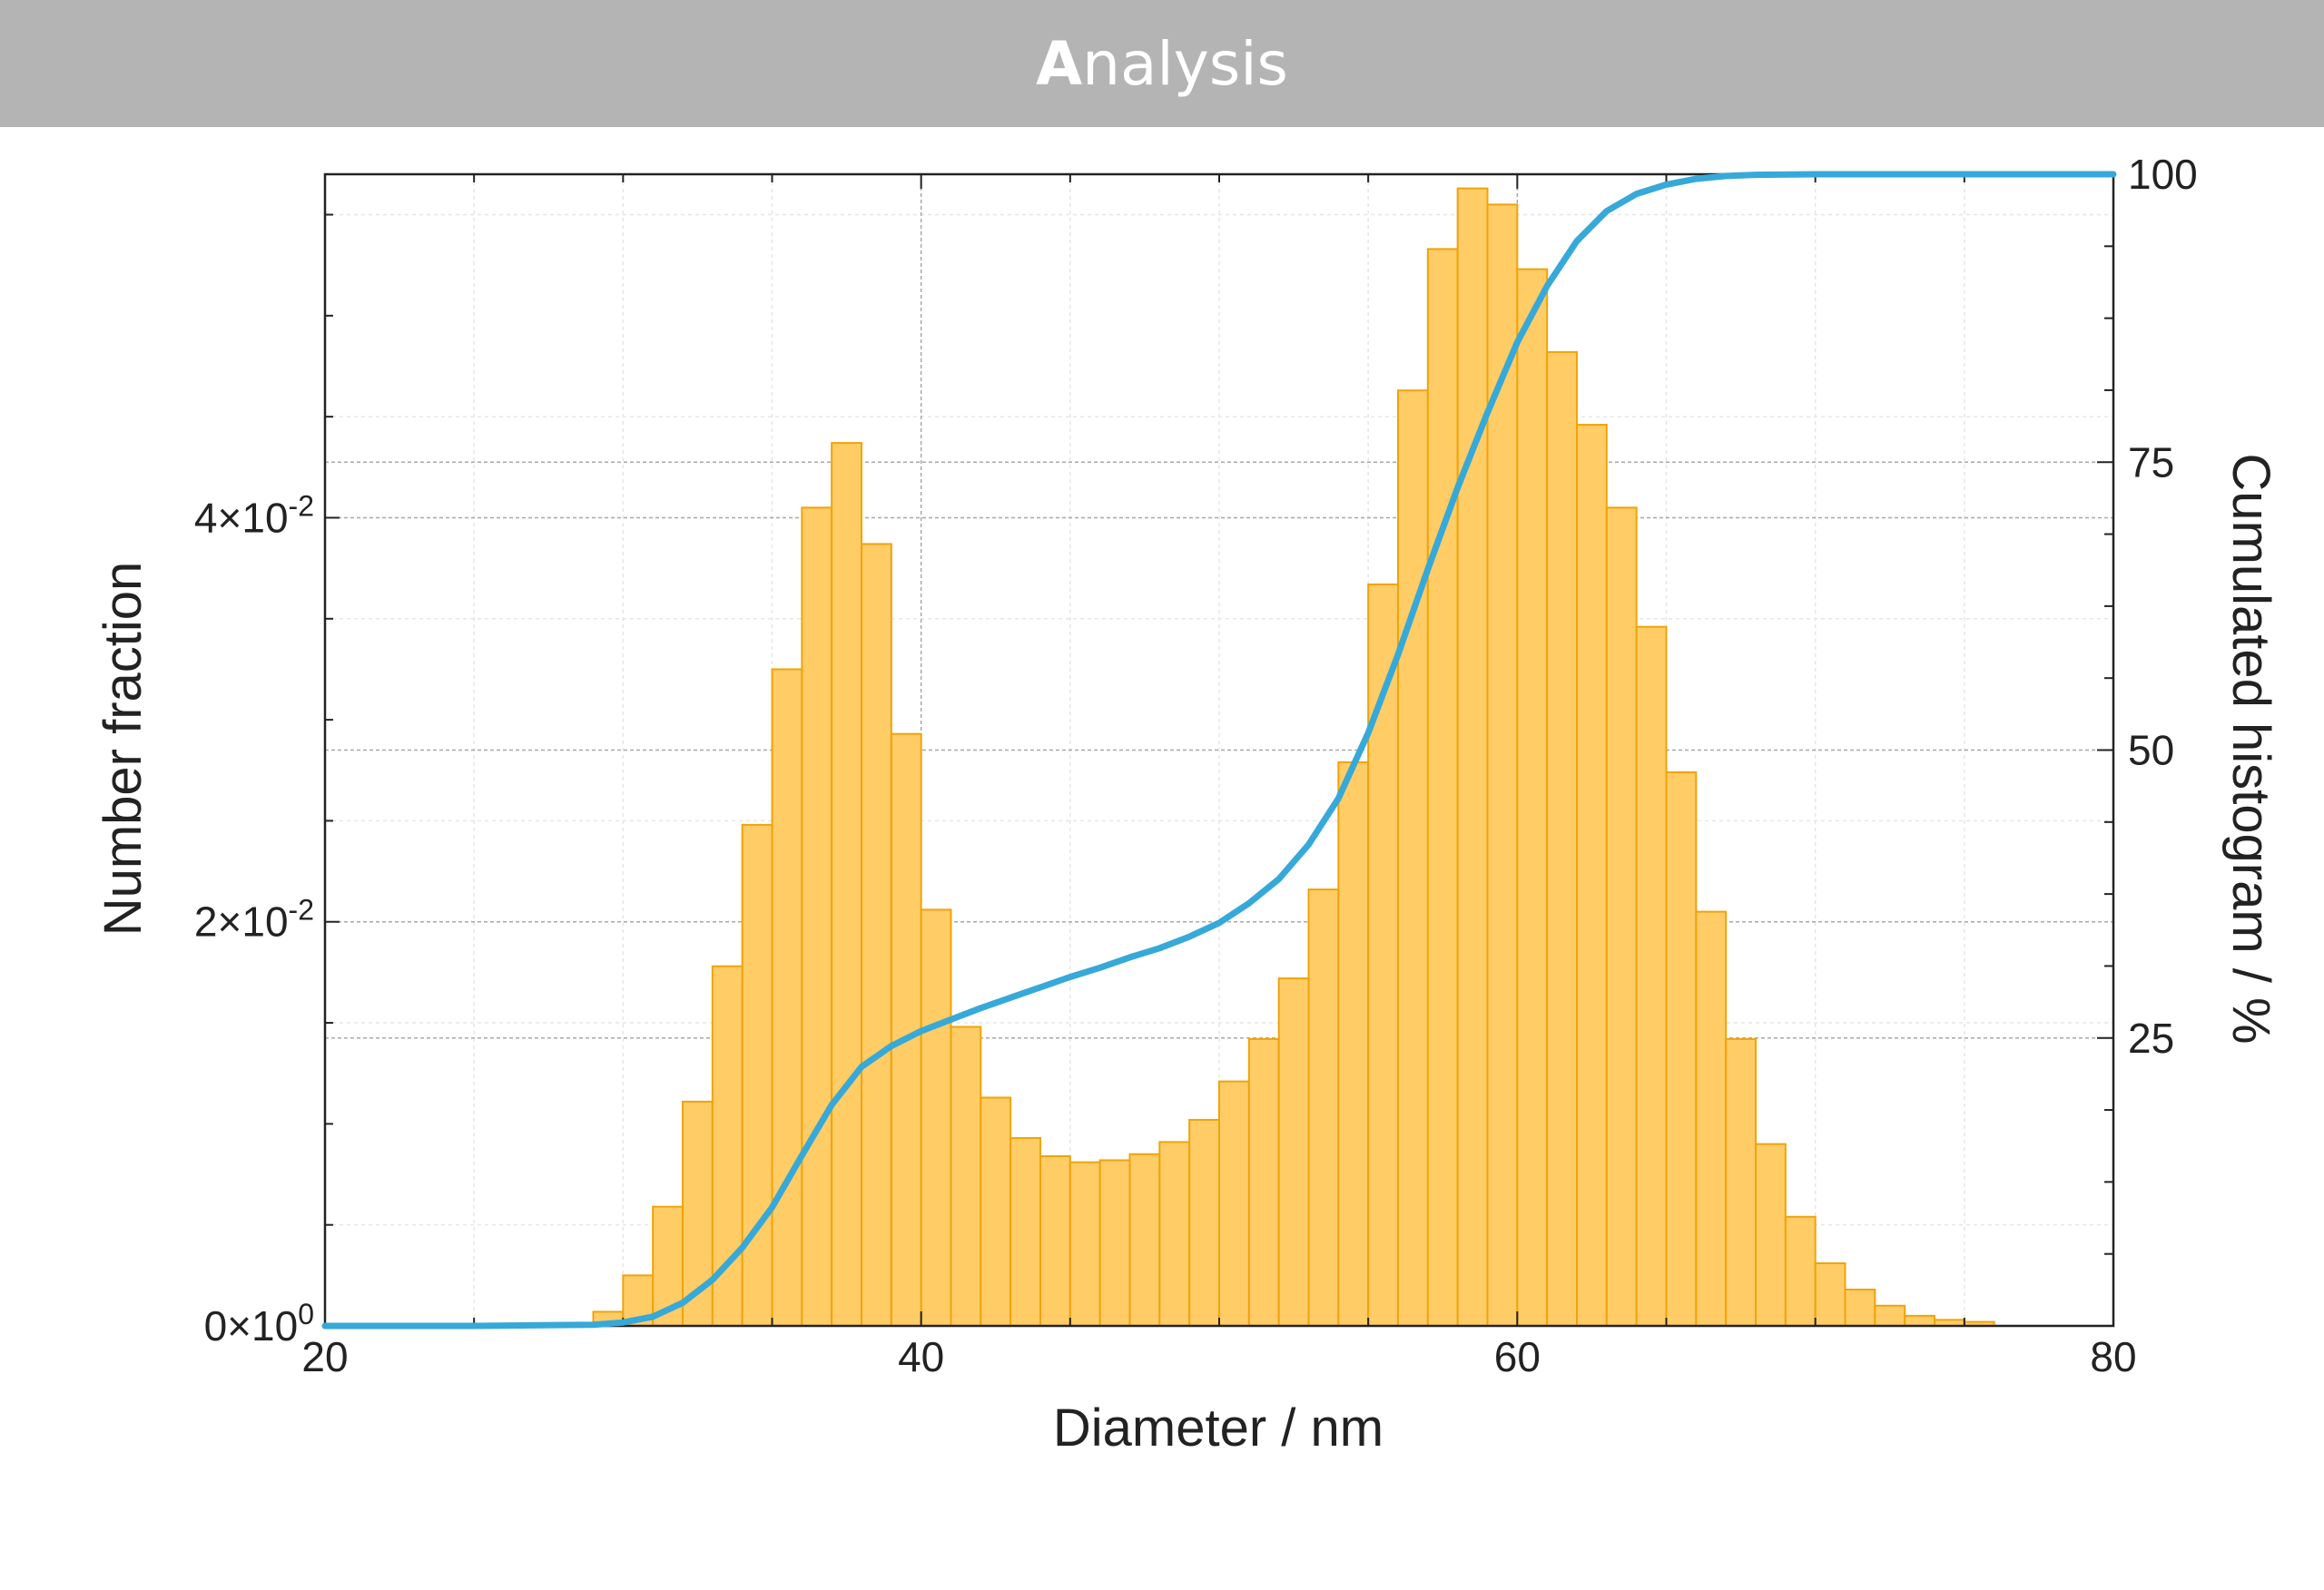 This screenshot has height=1590, width=2324. I want to click on y2-tick-label: 50, so click(2151, 750).